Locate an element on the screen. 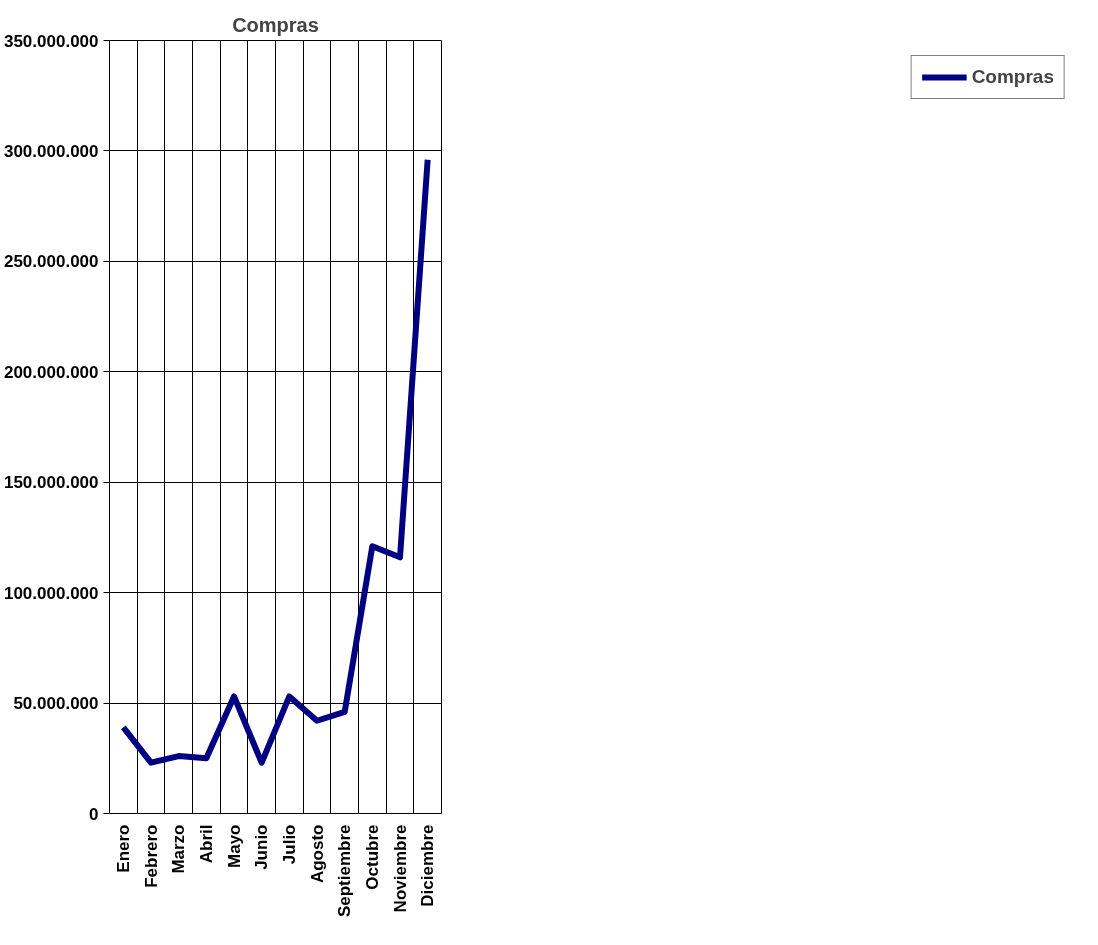 The width and height of the screenshot is (1098, 945). x-tick-label: Marzo is located at coordinates (179, 849).